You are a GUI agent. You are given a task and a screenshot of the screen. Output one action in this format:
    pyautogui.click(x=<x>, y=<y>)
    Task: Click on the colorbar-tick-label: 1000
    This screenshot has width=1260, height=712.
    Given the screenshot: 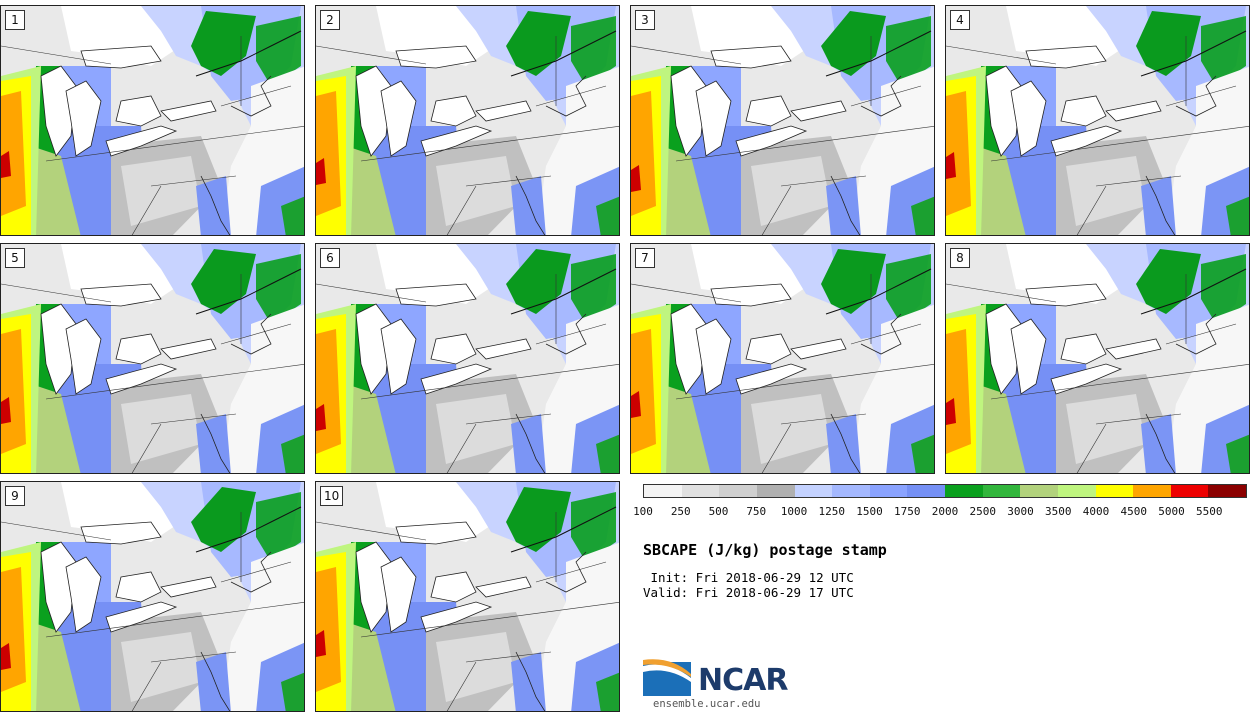 What is the action you would take?
    pyautogui.click(x=794, y=511)
    